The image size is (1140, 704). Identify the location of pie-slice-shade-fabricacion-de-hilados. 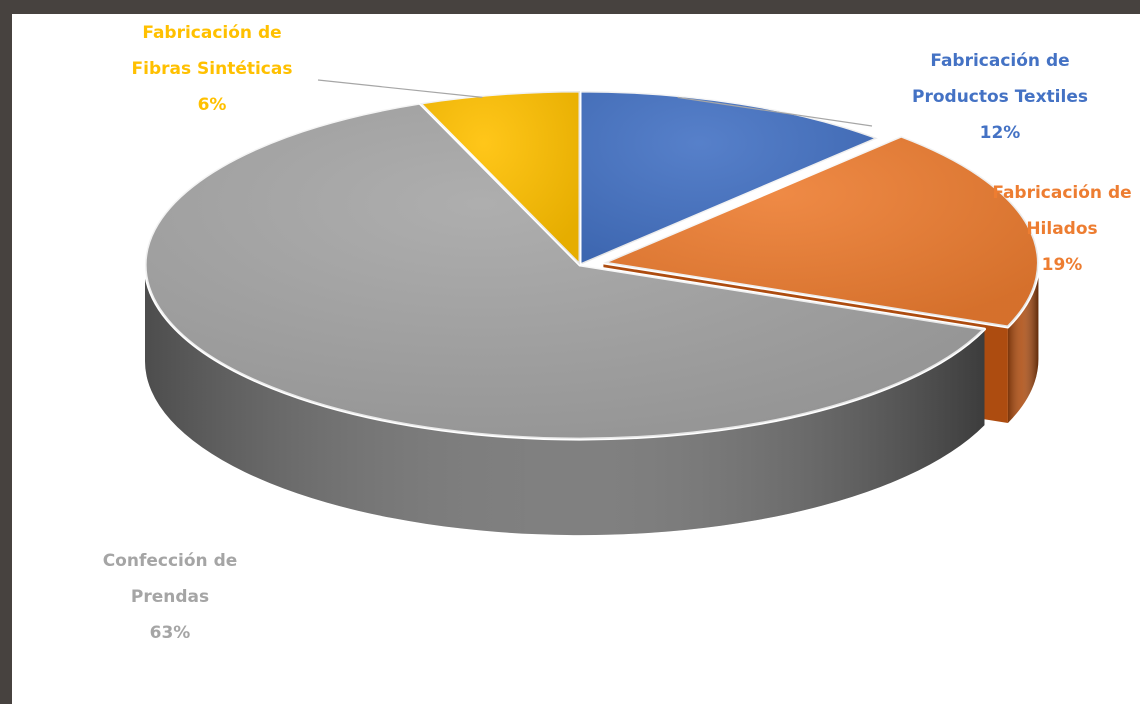
(821, 231).